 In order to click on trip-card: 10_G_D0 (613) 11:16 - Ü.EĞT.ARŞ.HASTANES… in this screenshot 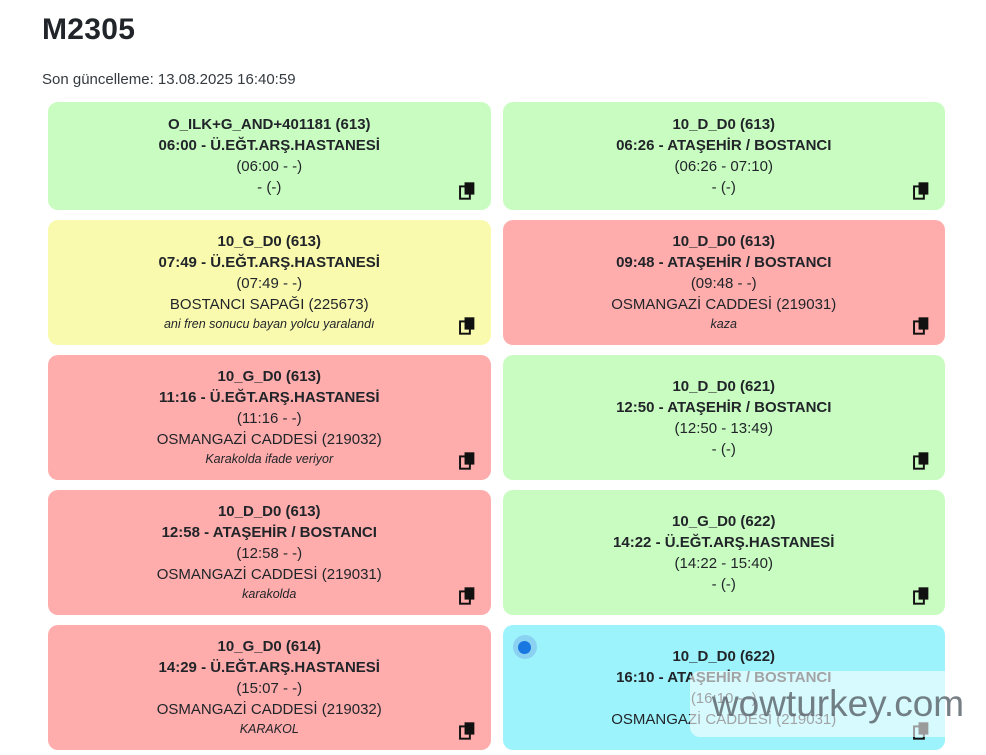, I will do `click(269, 417)`.